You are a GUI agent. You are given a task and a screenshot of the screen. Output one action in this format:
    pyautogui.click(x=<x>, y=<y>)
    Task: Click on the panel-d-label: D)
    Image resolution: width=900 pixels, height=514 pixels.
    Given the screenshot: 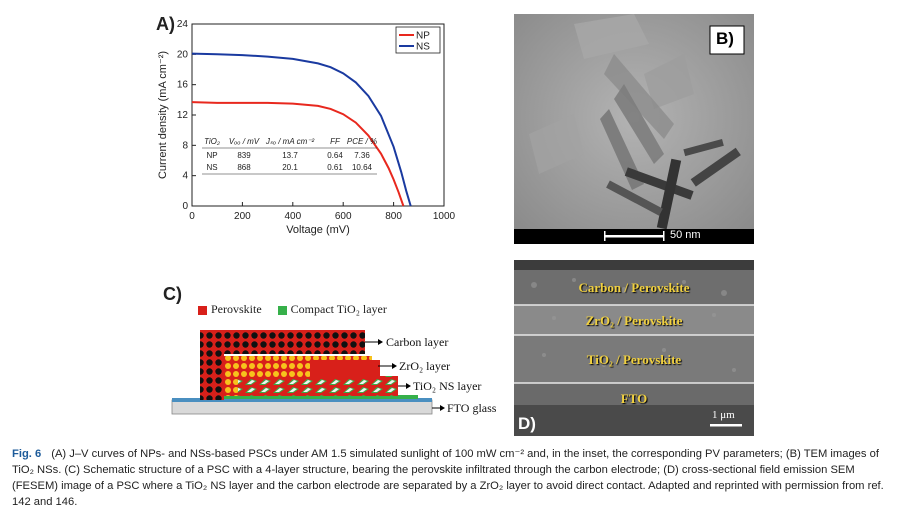 What is the action you would take?
    pyautogui.click(x=527, y=423)
    